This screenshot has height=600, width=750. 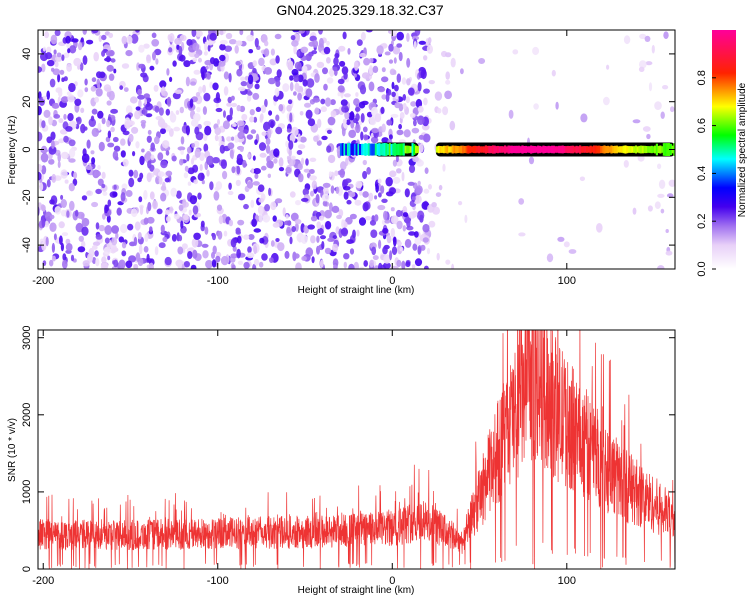 What do you see at coordinates (218, 581) in the screenshot?
I see `x-tick-label: -100` at bounding box center [218, 581].